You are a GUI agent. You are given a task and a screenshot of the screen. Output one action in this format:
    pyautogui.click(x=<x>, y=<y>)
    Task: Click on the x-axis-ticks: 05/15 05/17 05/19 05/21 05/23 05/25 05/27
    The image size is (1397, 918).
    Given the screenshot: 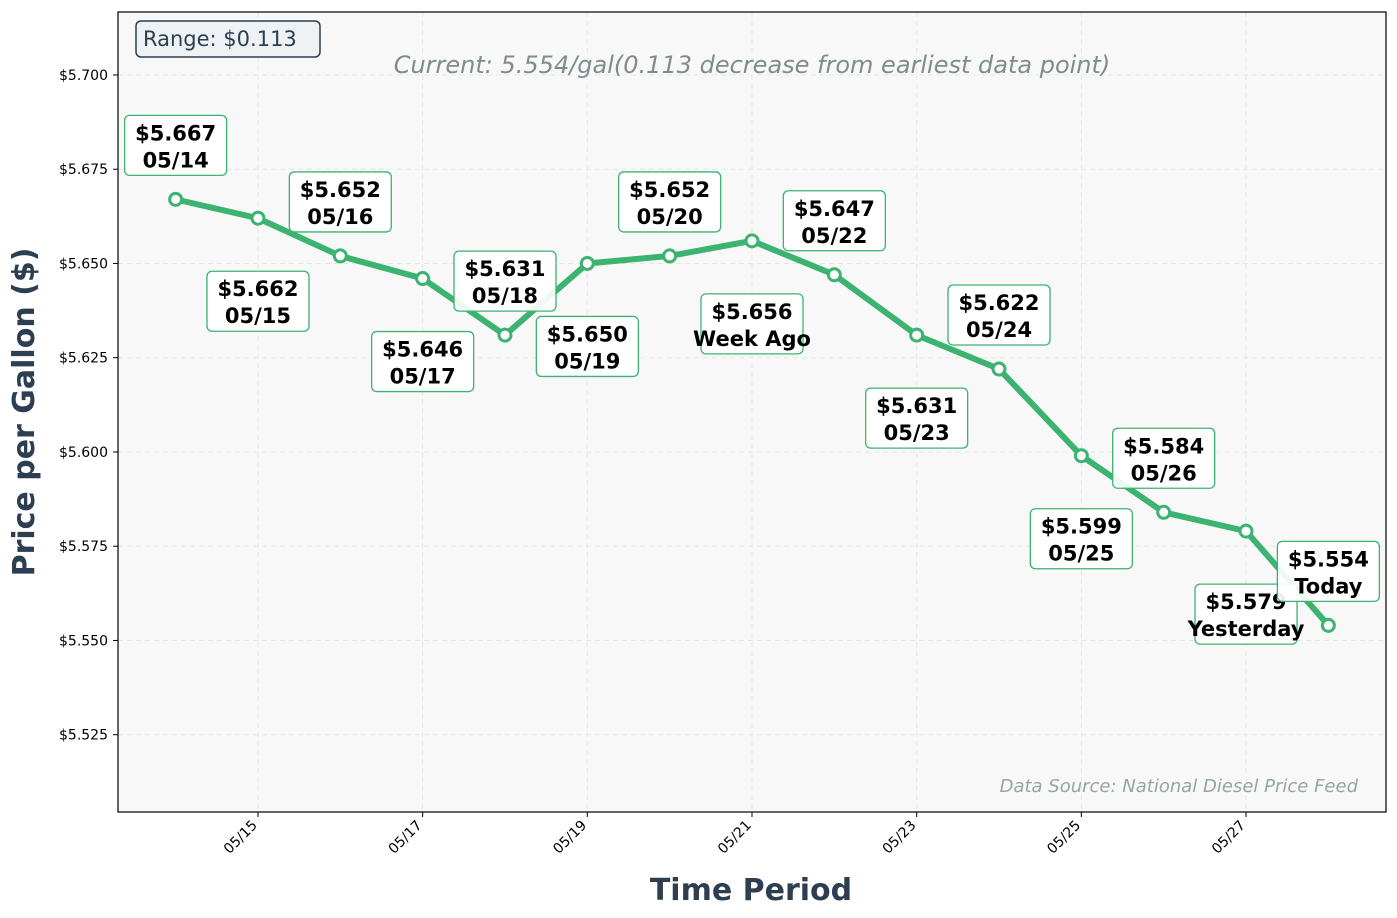 What is the action you would take?
    pyautogui.click(x=735, y=834)
    